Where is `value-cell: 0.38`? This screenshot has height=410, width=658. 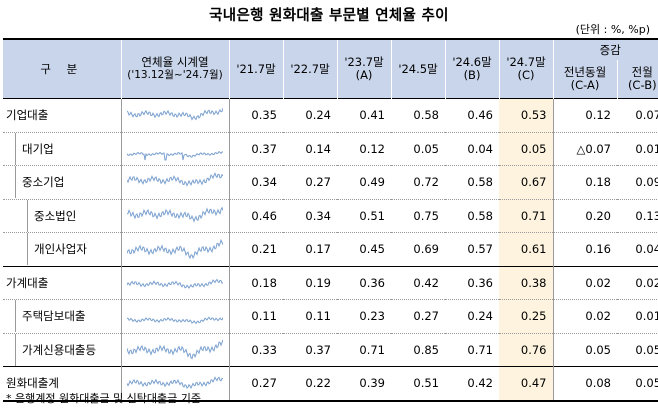 value-cell: 0.38 is located at coordinates (526, 282).